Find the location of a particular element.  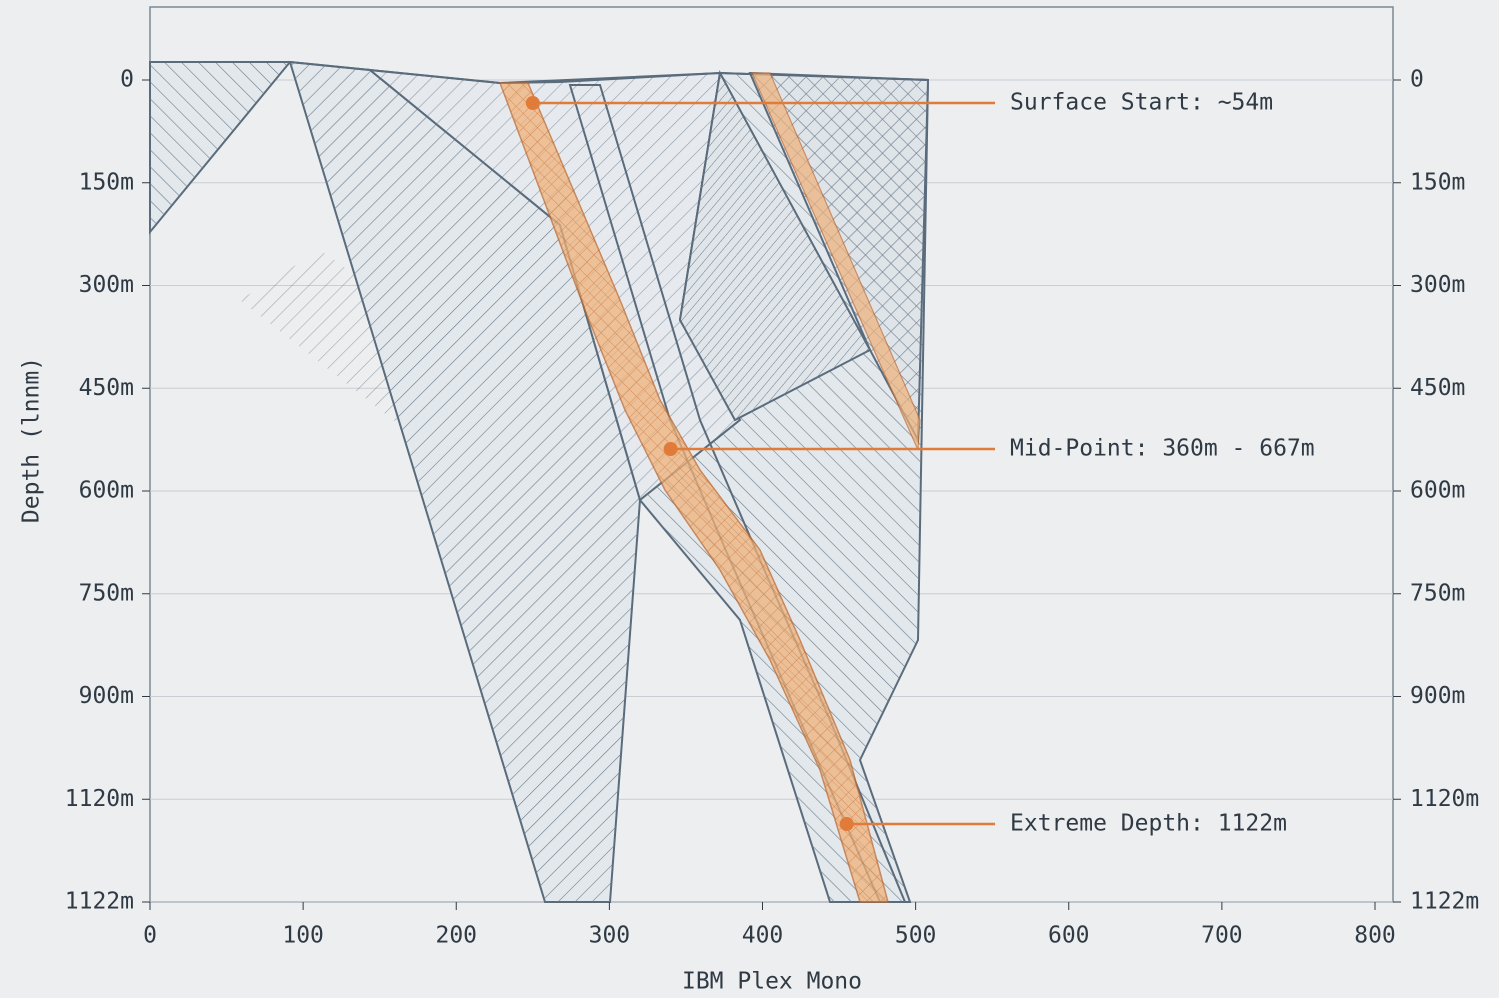

x-tick-label: 500 is located at coordinates (916, 936).